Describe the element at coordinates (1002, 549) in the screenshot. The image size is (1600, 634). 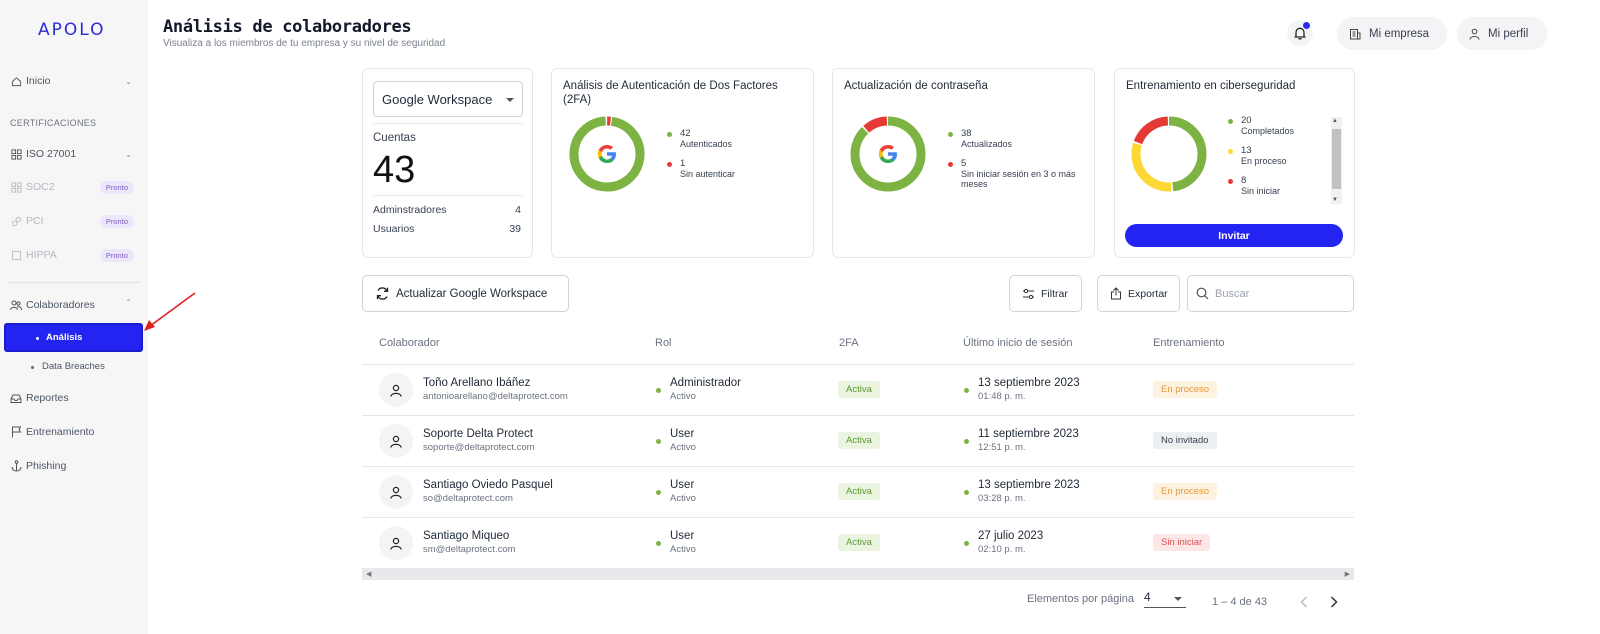
I see `last-login-time: 02:10 p. m.` at that location.